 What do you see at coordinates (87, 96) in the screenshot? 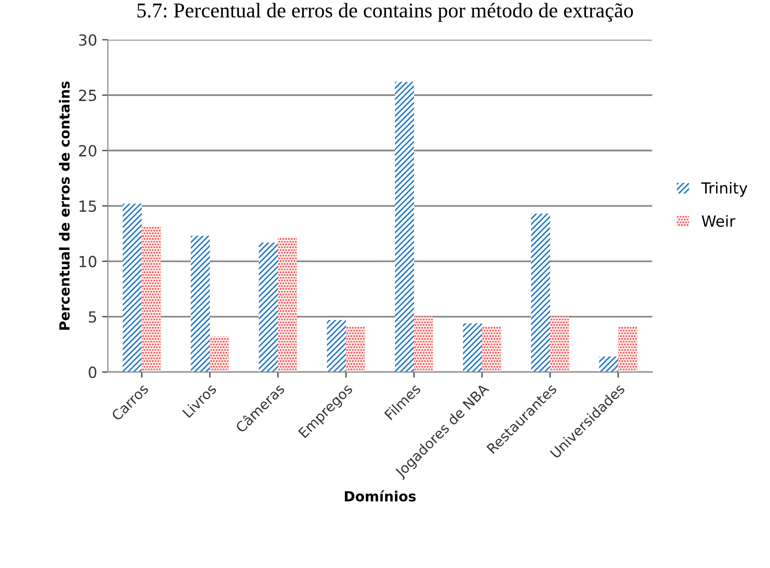
I see `y-tick-label: 25` at bounding box center [87, 96].